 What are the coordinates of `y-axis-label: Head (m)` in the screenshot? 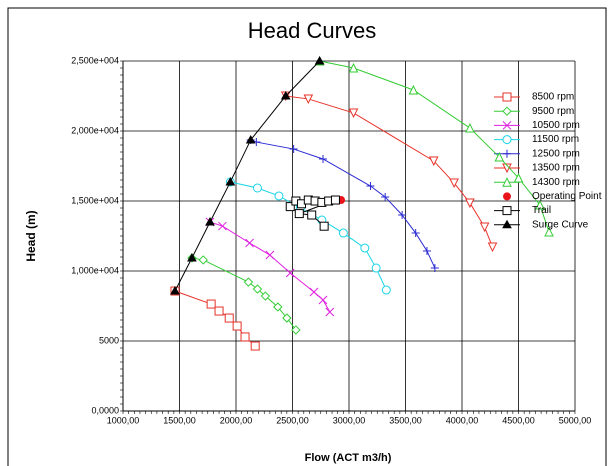 It's located at (31, 235).